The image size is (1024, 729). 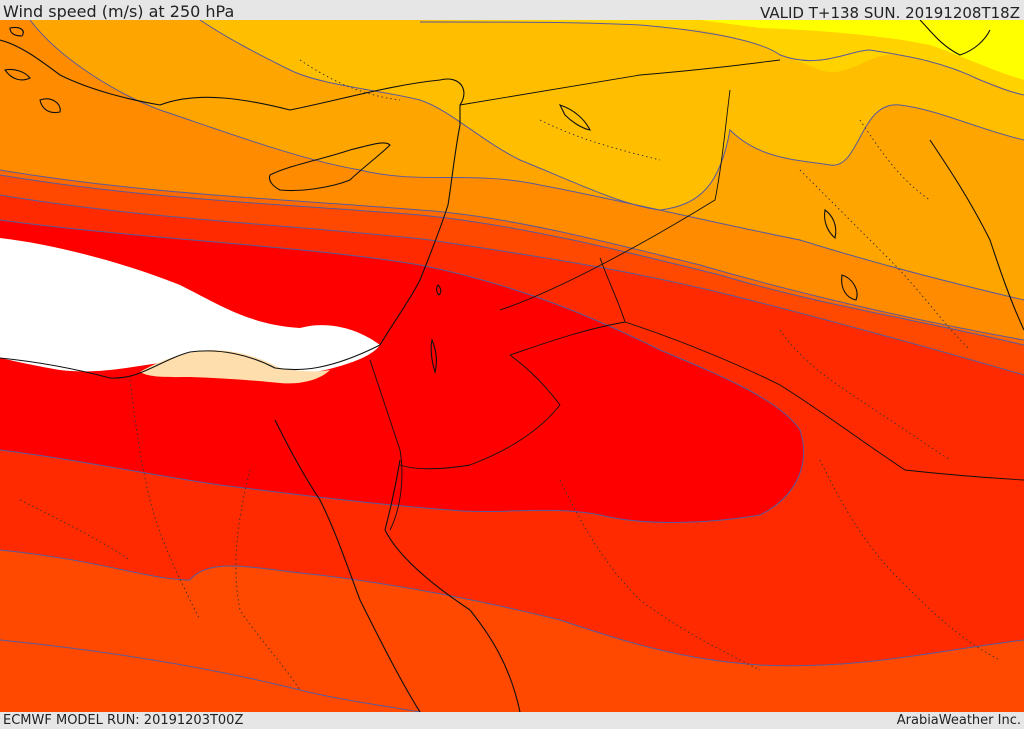 I want to click on wind-band-low-speed-patch, so click(x=235, y=367).